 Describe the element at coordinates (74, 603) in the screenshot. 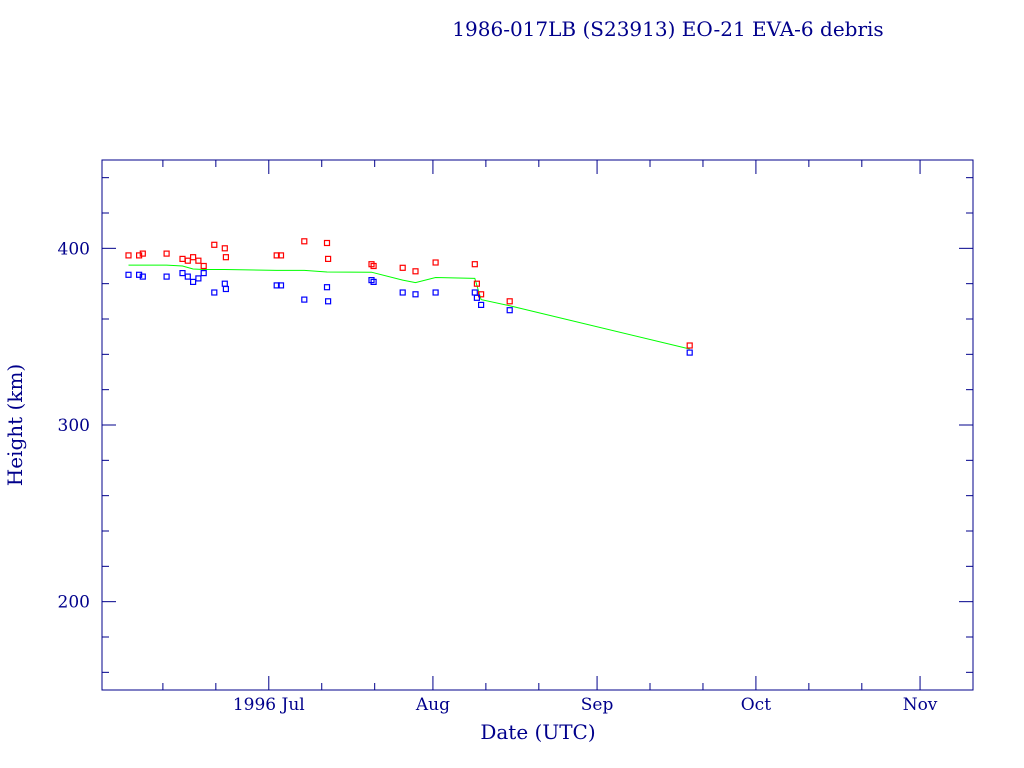

I see `y-tick-label: 200` at that location.